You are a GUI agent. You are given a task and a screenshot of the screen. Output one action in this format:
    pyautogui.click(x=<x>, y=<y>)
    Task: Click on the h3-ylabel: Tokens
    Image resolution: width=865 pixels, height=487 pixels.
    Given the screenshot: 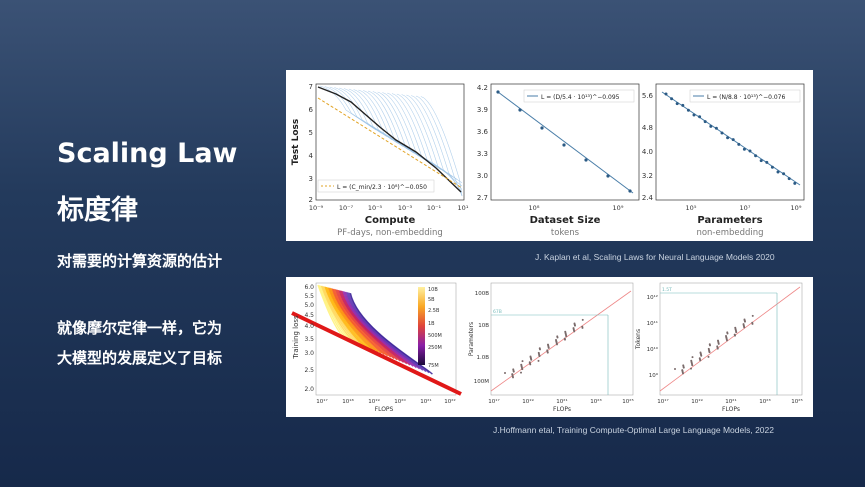 What is the action you would take?
    pyautogui.click(x=638, y=339)
    